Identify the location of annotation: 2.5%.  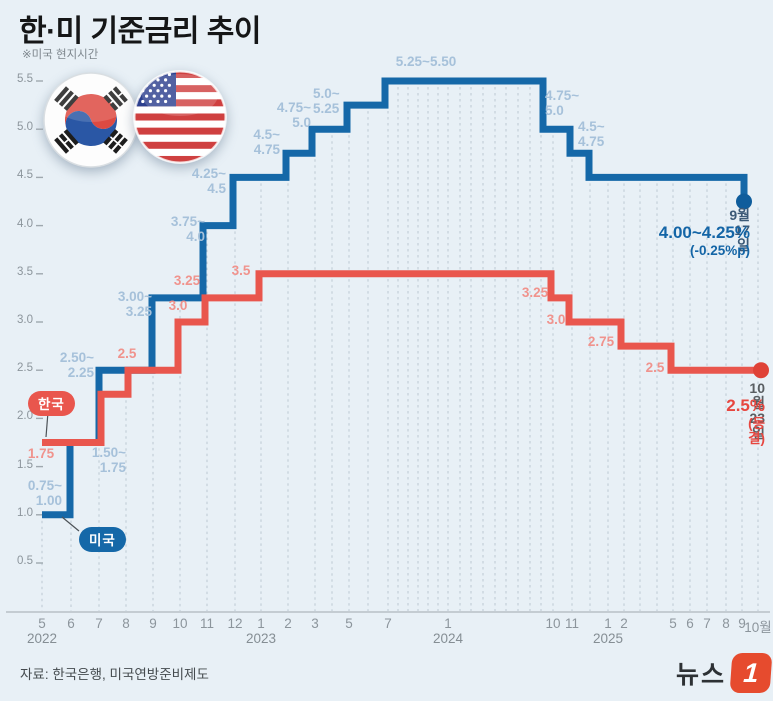
(745, 405).